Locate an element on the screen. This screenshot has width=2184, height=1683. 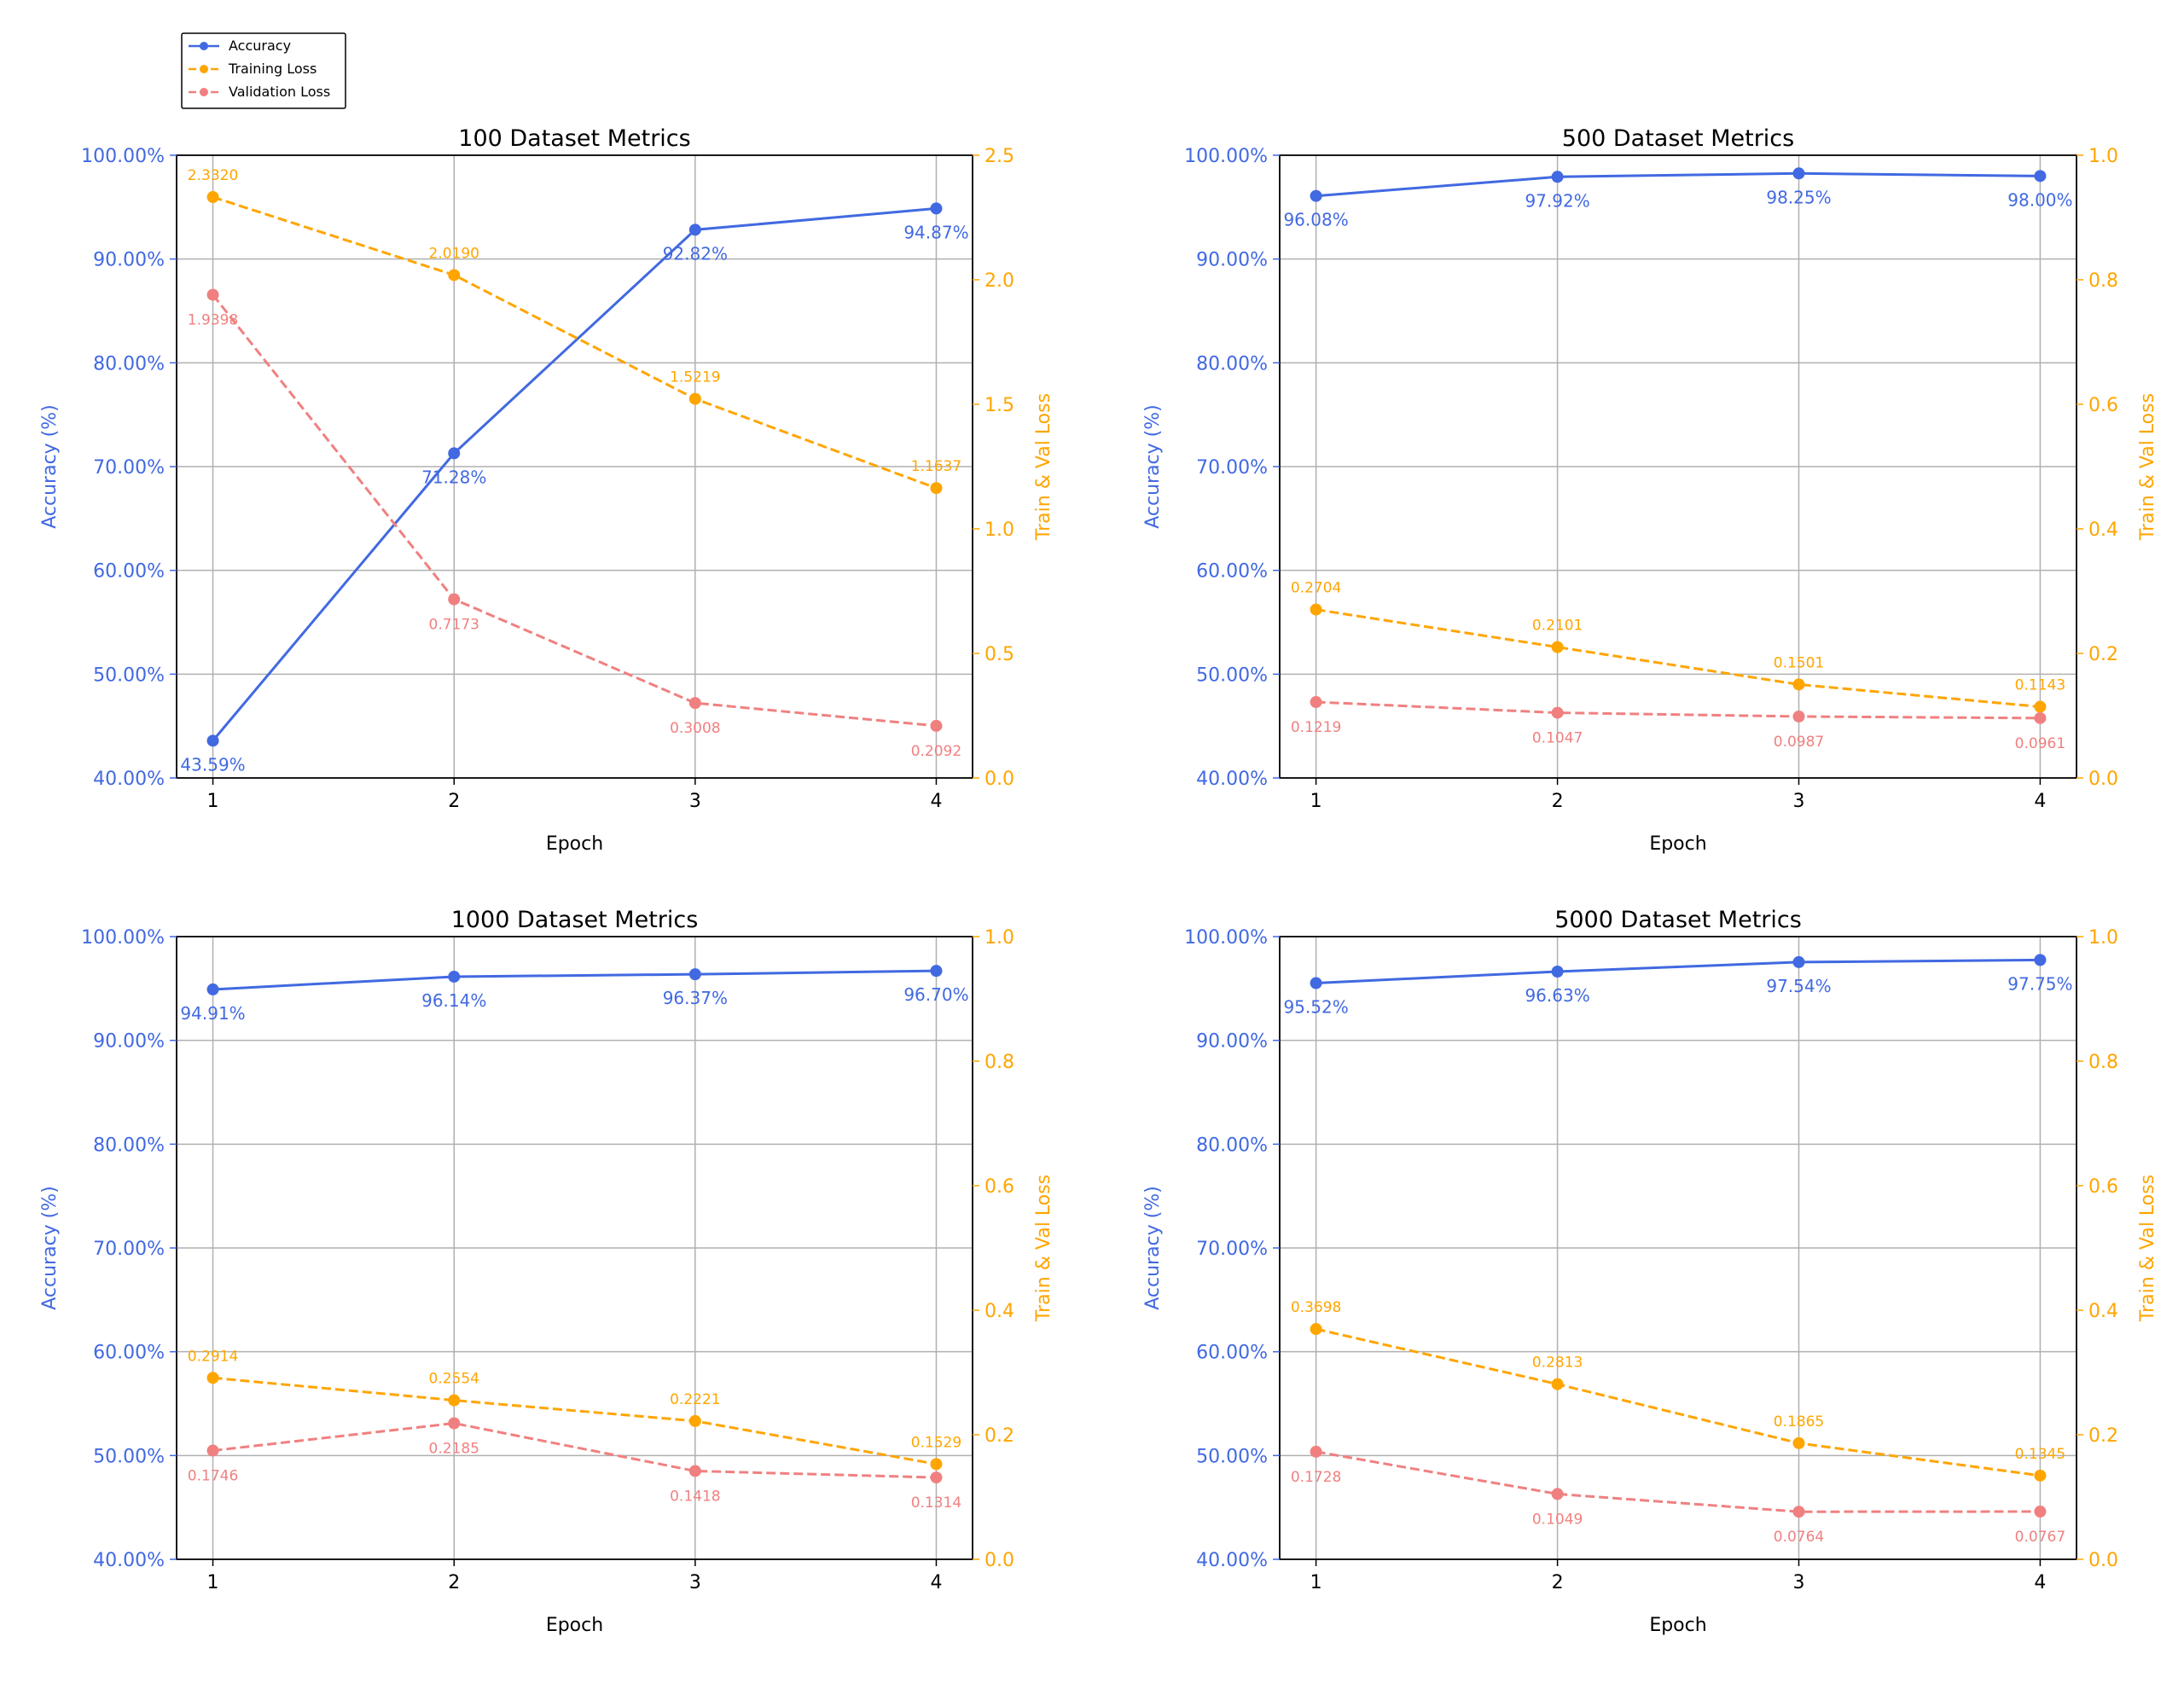
data-label-validation-loss: 1.9398 is located at coordinates (213, 320).